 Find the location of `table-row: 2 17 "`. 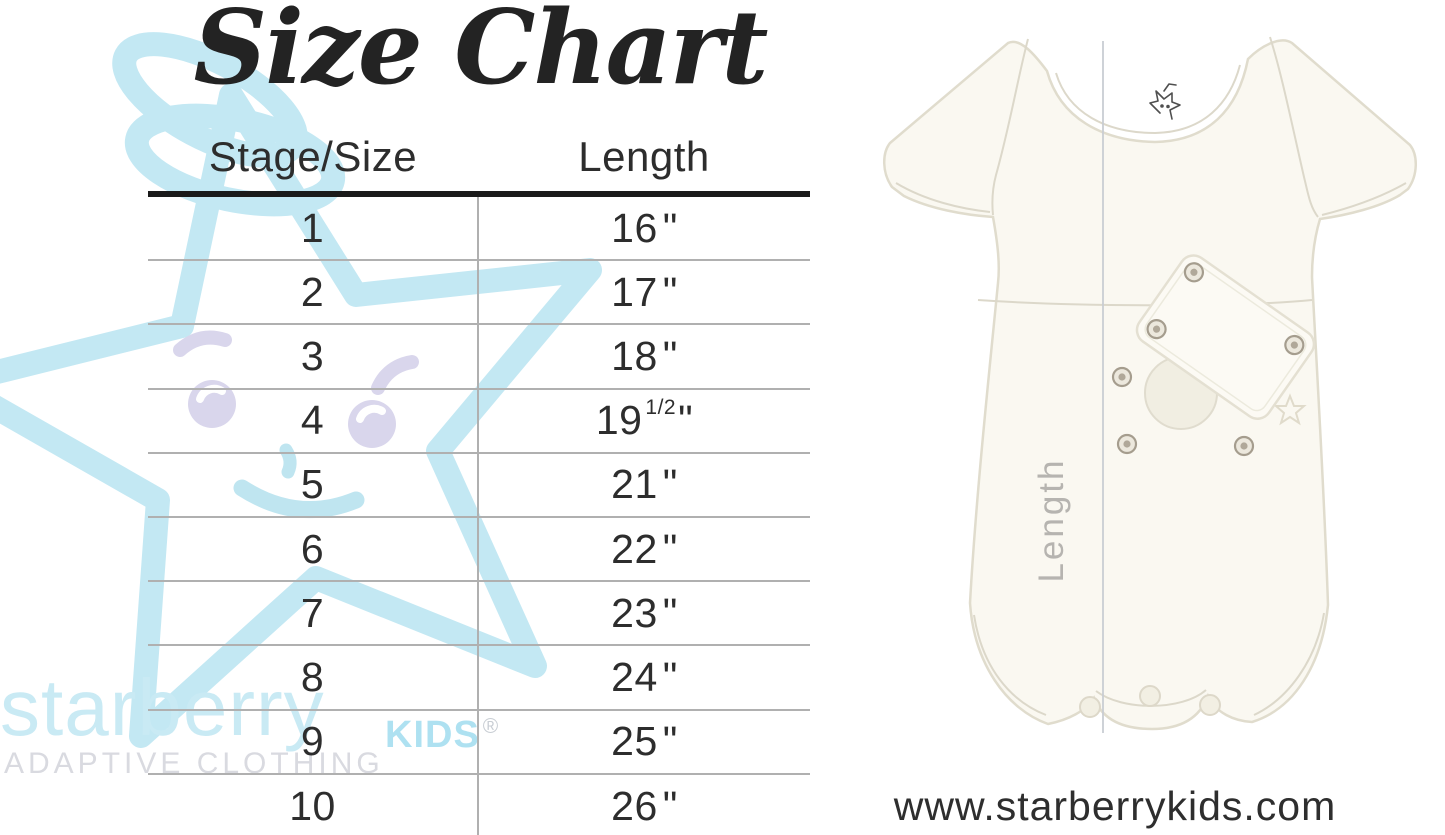

table-row: 2 17 " is located at coordinates (479, 293).